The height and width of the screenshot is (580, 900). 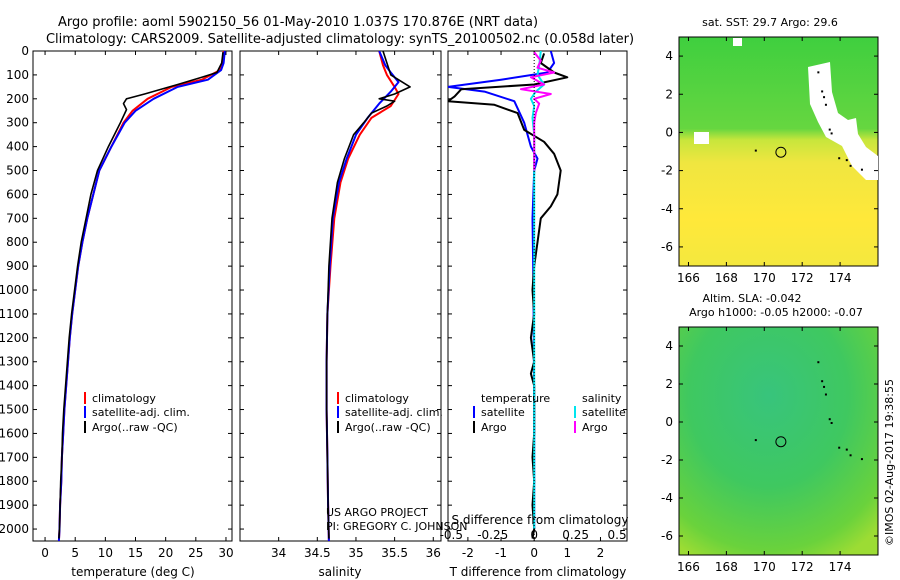 What do you see at coordinates (601, 553) in the screenshot?
I see `x-tick-label: 2` at bounding box center [601, 553].